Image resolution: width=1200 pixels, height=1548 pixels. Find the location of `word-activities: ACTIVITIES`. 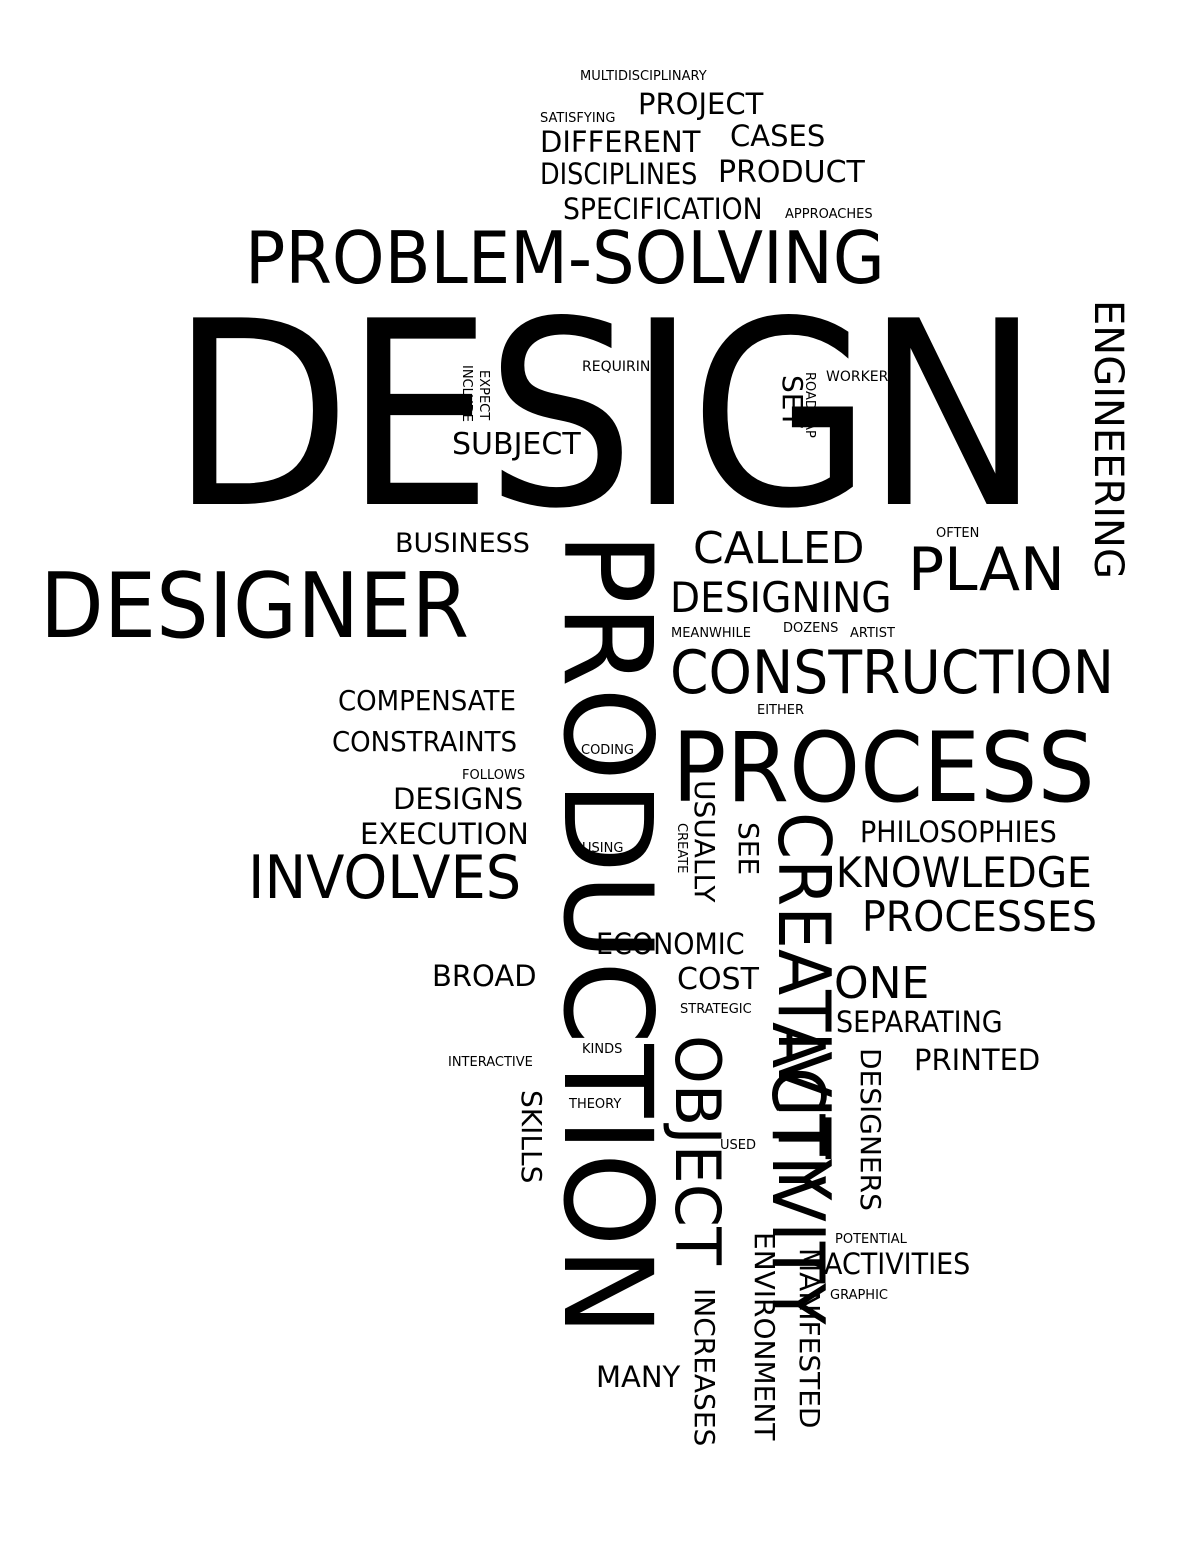

word-activities: ACTIVITIES is located at coordinates (897, 1264).